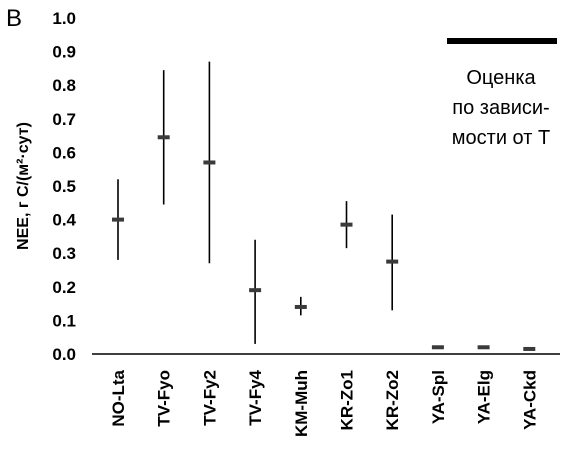  I want to click on y-tick-label: 0.0, so click(64, 354).